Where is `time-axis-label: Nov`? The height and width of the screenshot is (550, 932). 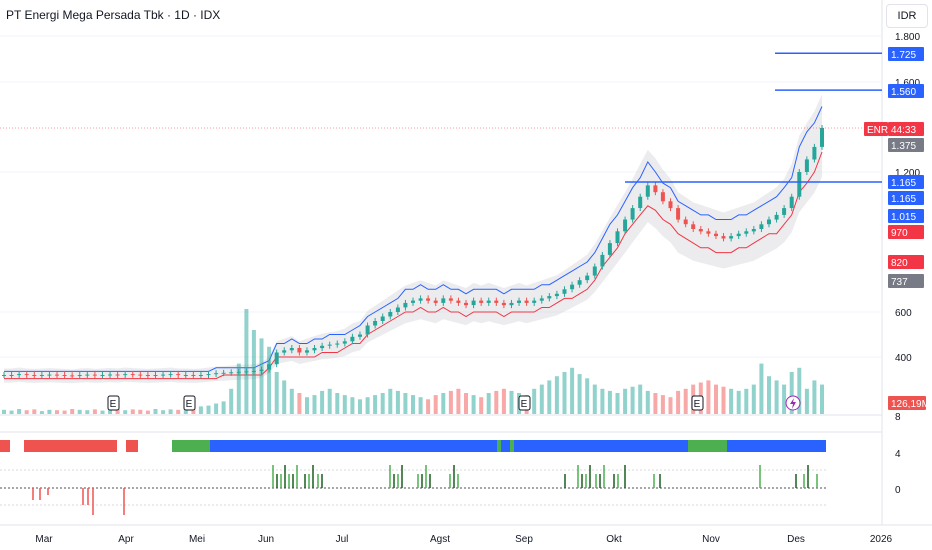 time-axis-label: Nov is located at coordinates (711, 539).